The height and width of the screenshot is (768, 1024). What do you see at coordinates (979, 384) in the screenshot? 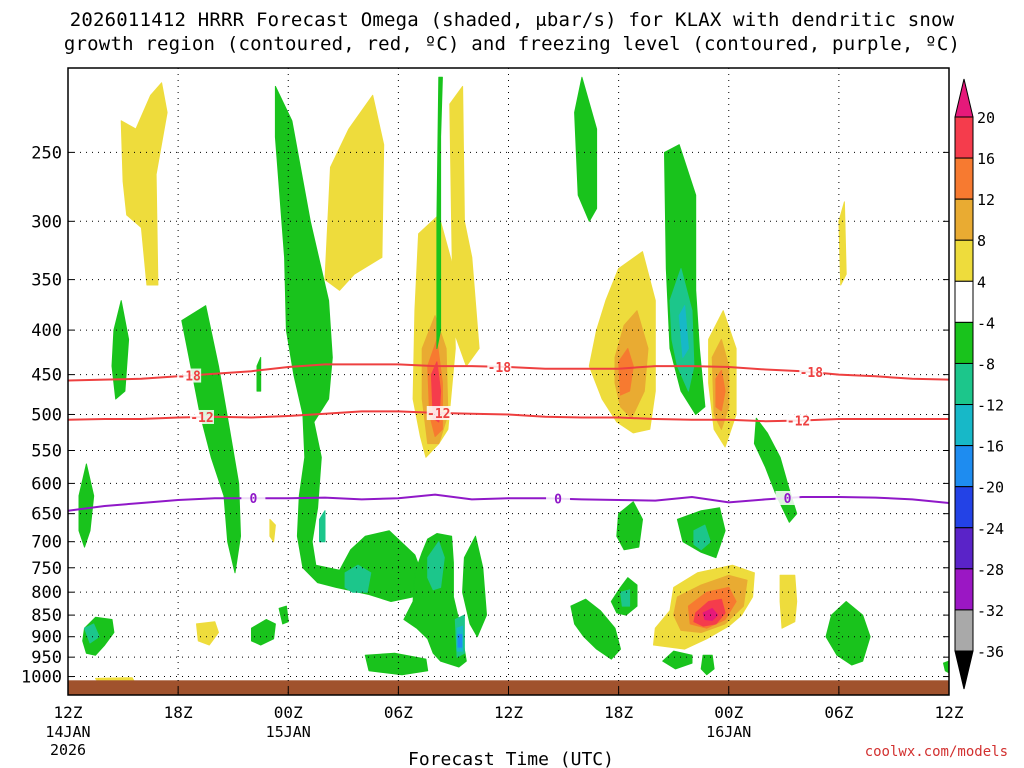
I see `colorbar: 20 16 12 8 4 -4 -8 -12 -16 -20 -24 -28 -32 -36` at bounding box center [979, 384].